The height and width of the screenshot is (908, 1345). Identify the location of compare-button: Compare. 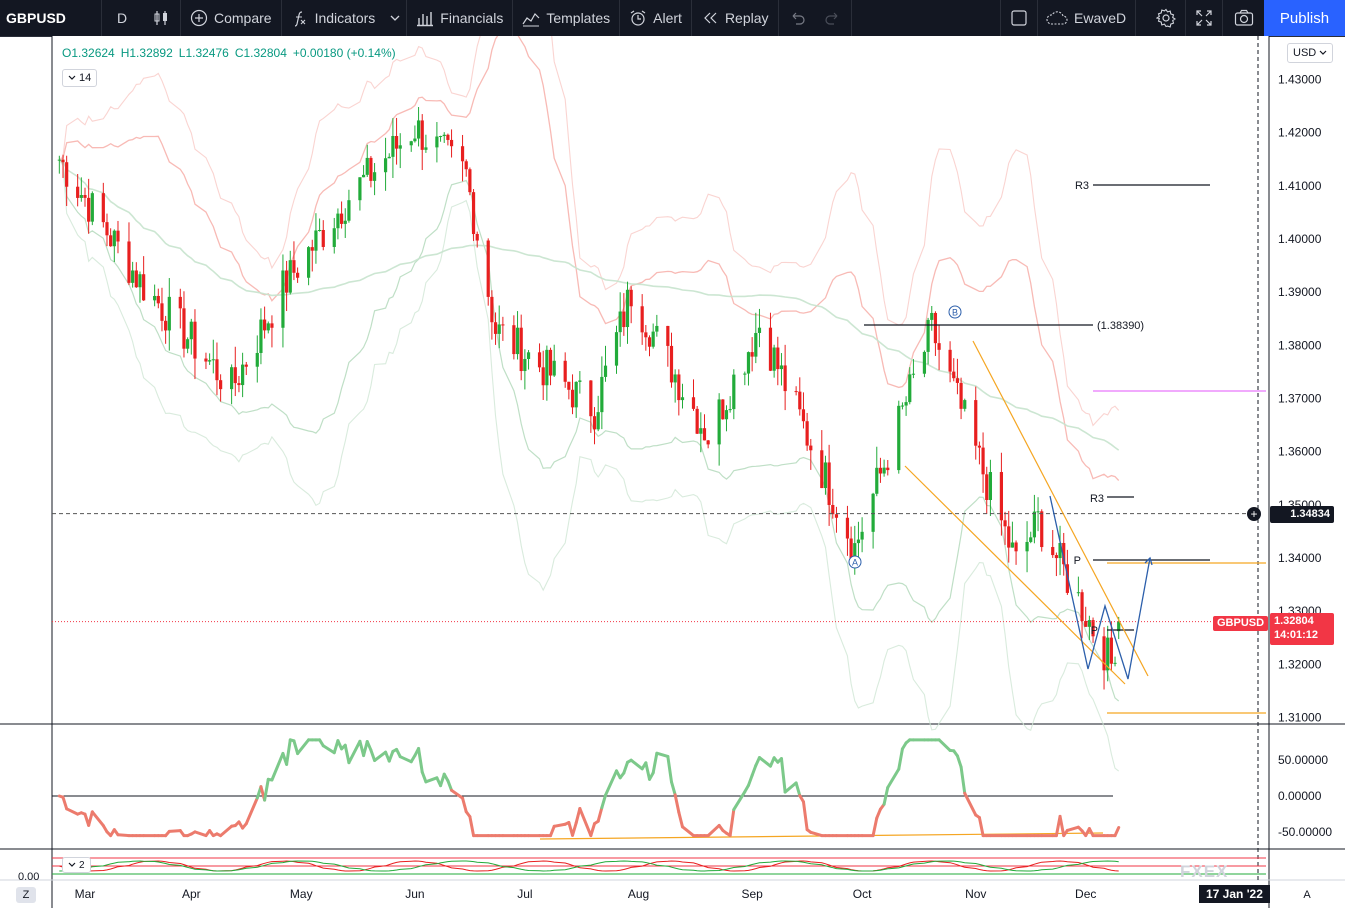
(231, 18).